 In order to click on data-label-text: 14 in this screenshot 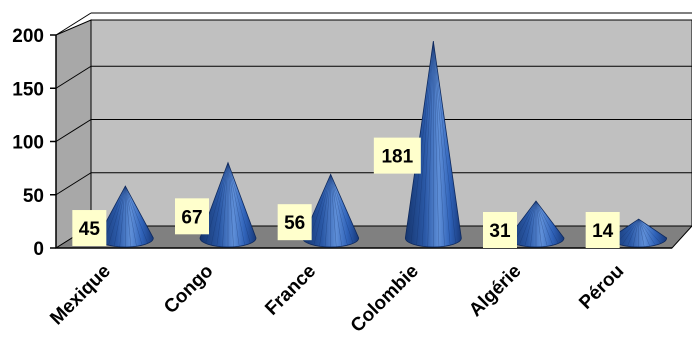, I will do `click(603, 231)`.